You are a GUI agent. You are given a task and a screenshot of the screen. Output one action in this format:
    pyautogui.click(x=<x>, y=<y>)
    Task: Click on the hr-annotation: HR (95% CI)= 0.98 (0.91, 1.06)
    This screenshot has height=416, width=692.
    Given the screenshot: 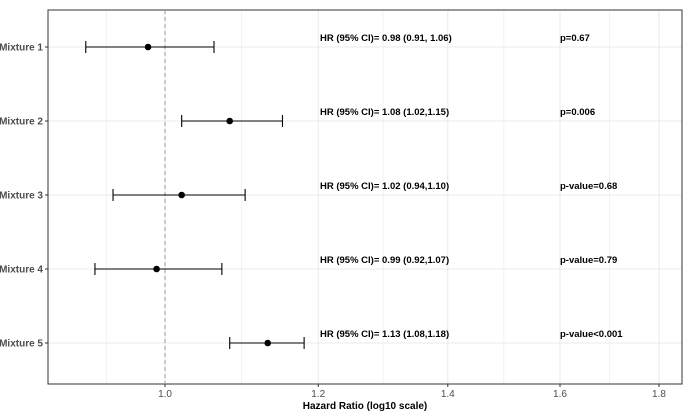 What is the action you would take?
    pyautogui.click(x=386, y=38)
    